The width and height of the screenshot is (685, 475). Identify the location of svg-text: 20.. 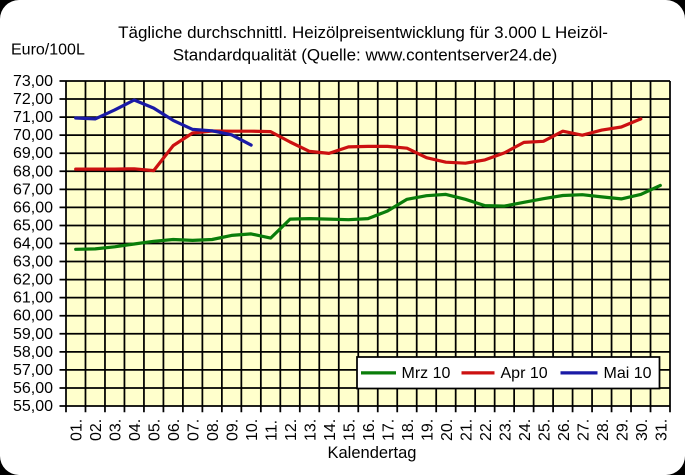
(447, 430).